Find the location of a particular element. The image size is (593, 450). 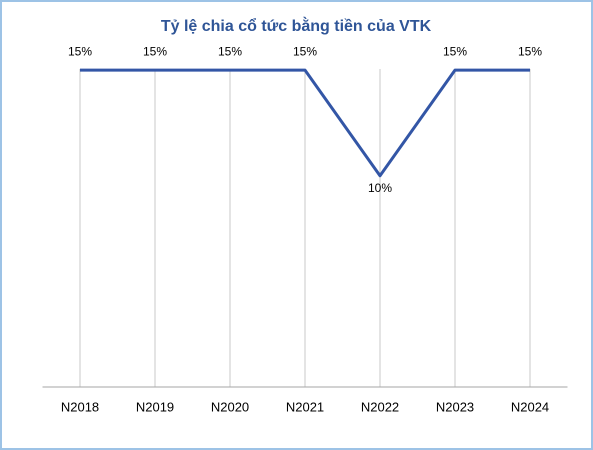

chart-title: Tỷ lệ chia cổ tức bằng tiền của VTK is located at coordinates (296, 25).